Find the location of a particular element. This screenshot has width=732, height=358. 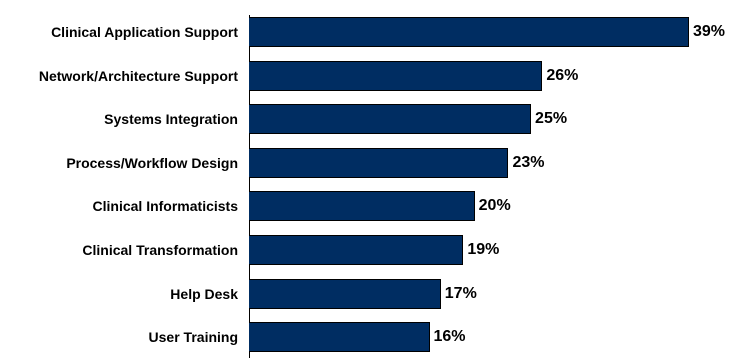

value-label: 19% is located at coordinates (483, 249).